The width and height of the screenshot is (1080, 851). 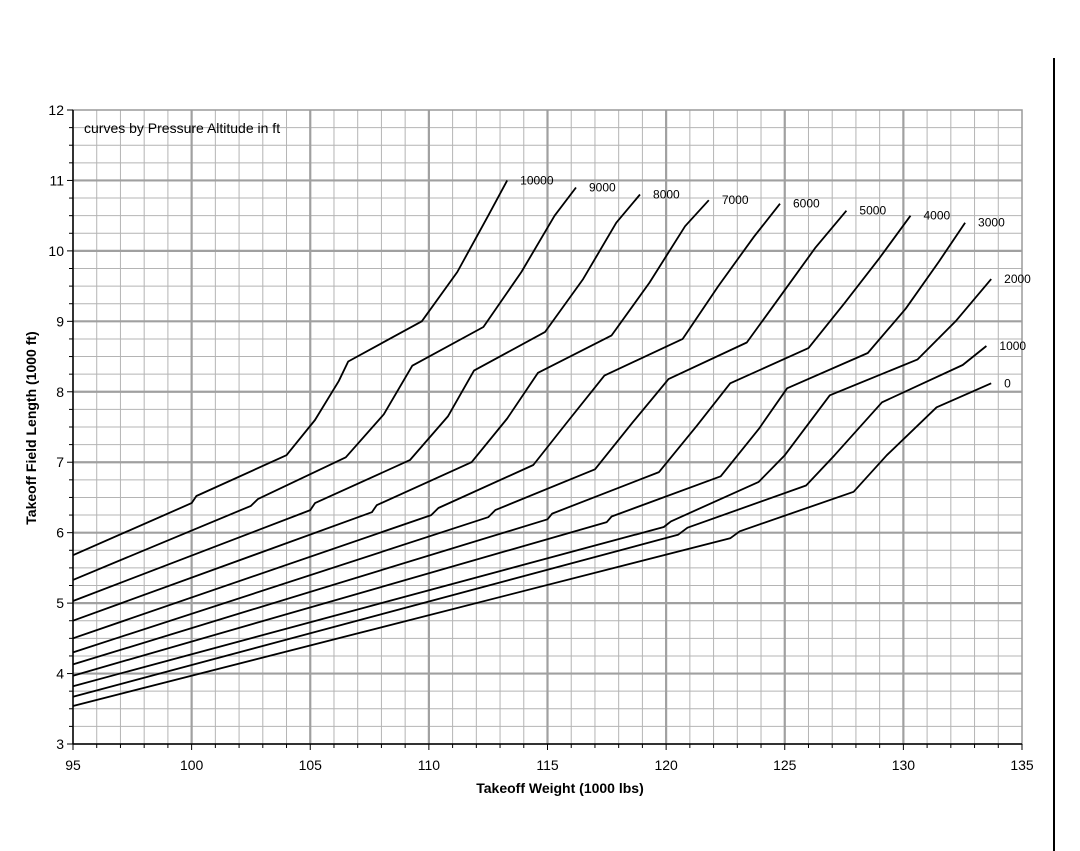 I want to click on curve-label-7000: 7000, so click(x=735, y=200).